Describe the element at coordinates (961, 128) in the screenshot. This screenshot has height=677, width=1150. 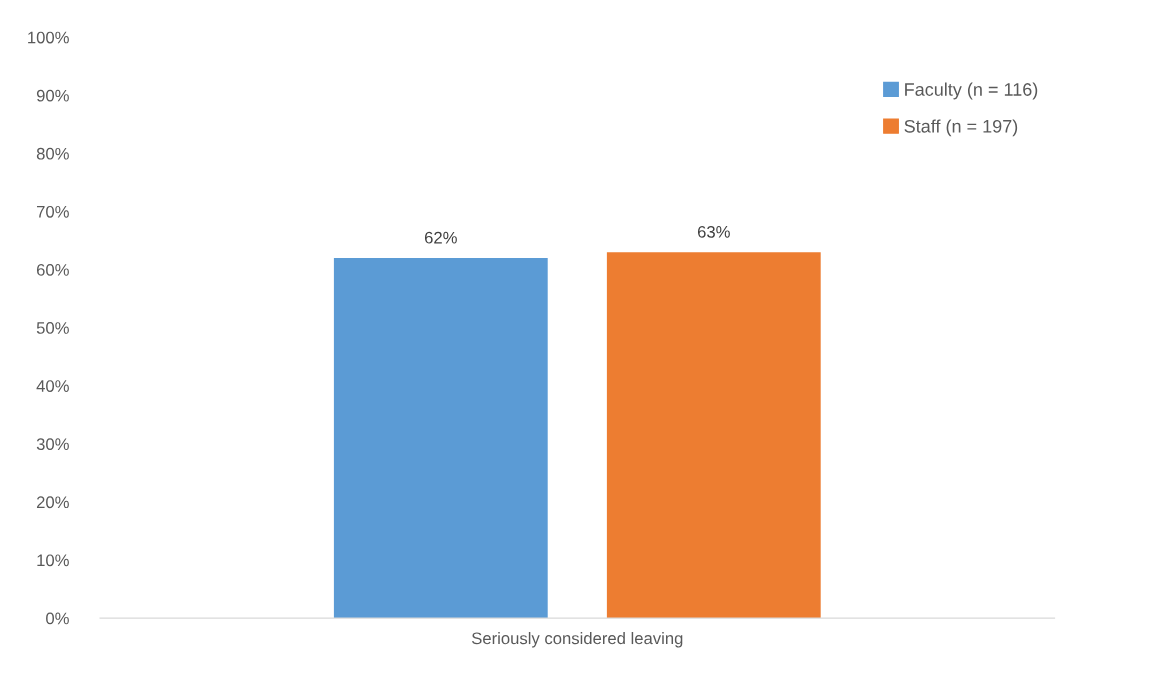
I see `legend-label: Staff (n = 197)` at that location.